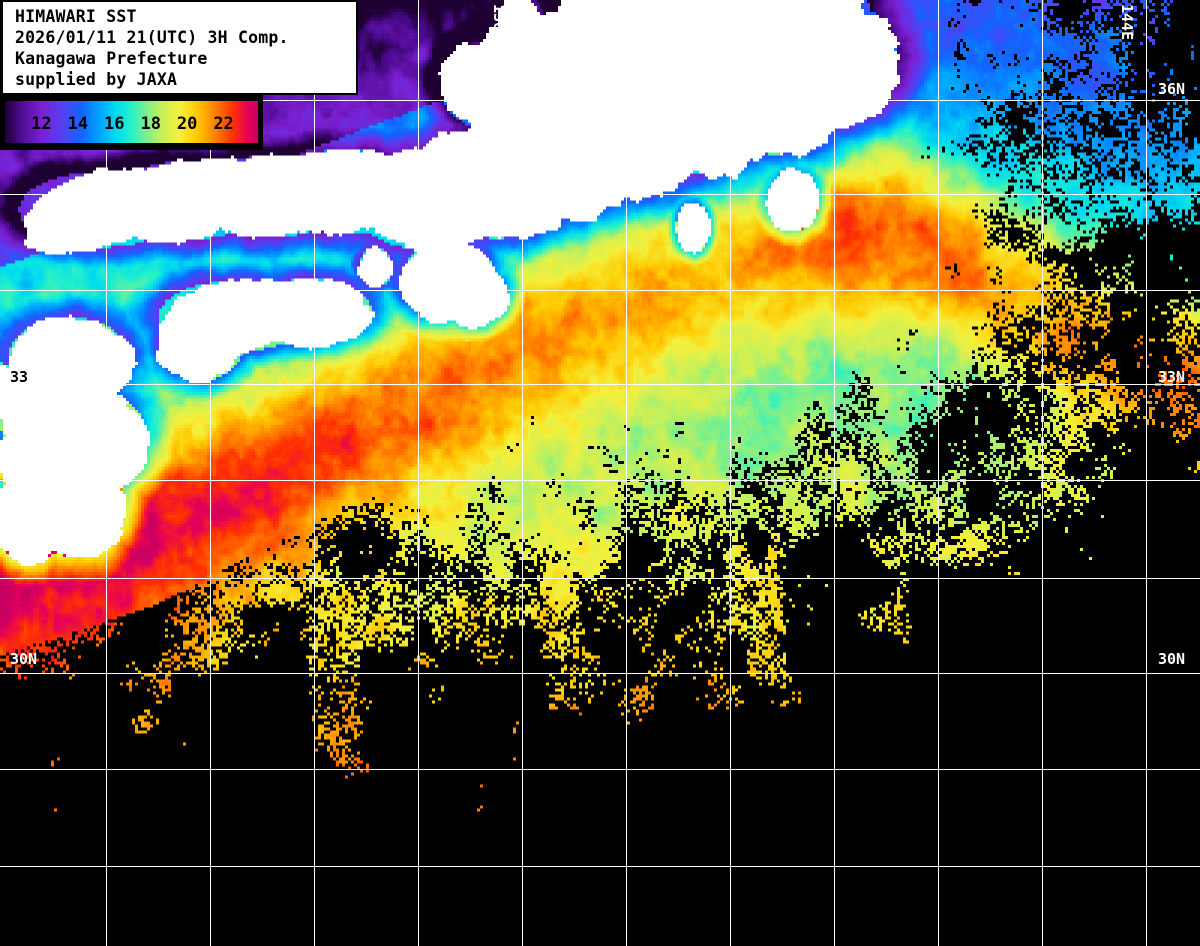  I want to click on latitude-label-left-30N: 30N, so click(24, 659).